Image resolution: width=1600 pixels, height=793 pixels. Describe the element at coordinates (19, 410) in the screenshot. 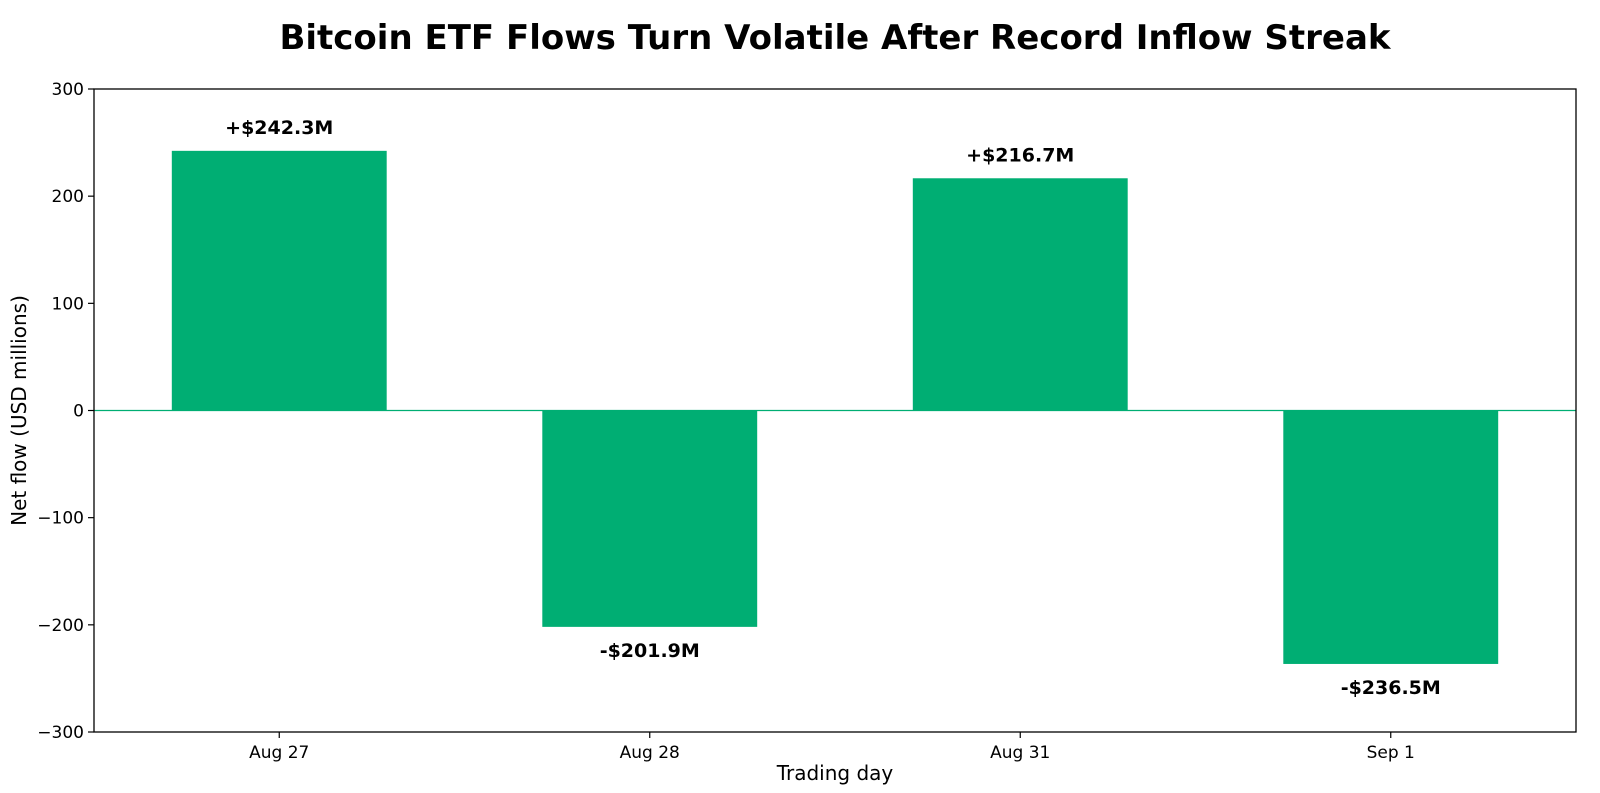

I see `y-axis-label: Net flow (USD millions)` at that location.